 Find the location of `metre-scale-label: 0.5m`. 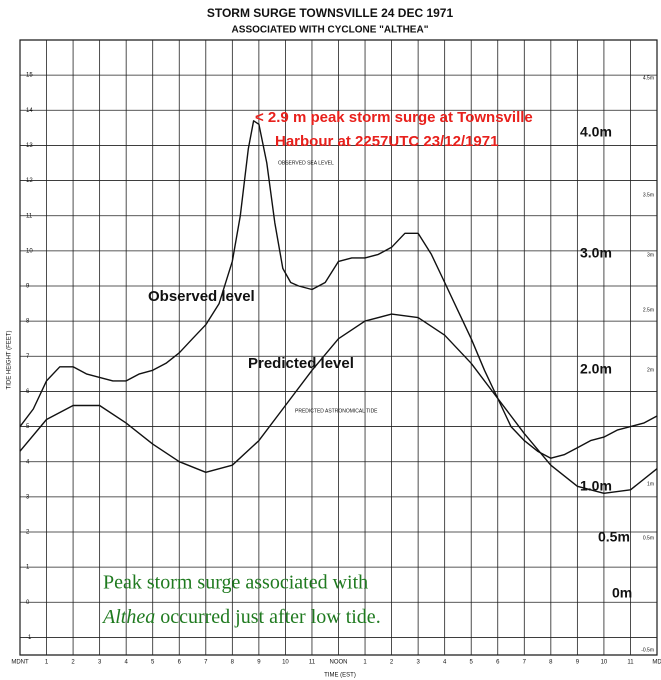

metre-scale-label: 0.5m is located at coordinates (648, 538).